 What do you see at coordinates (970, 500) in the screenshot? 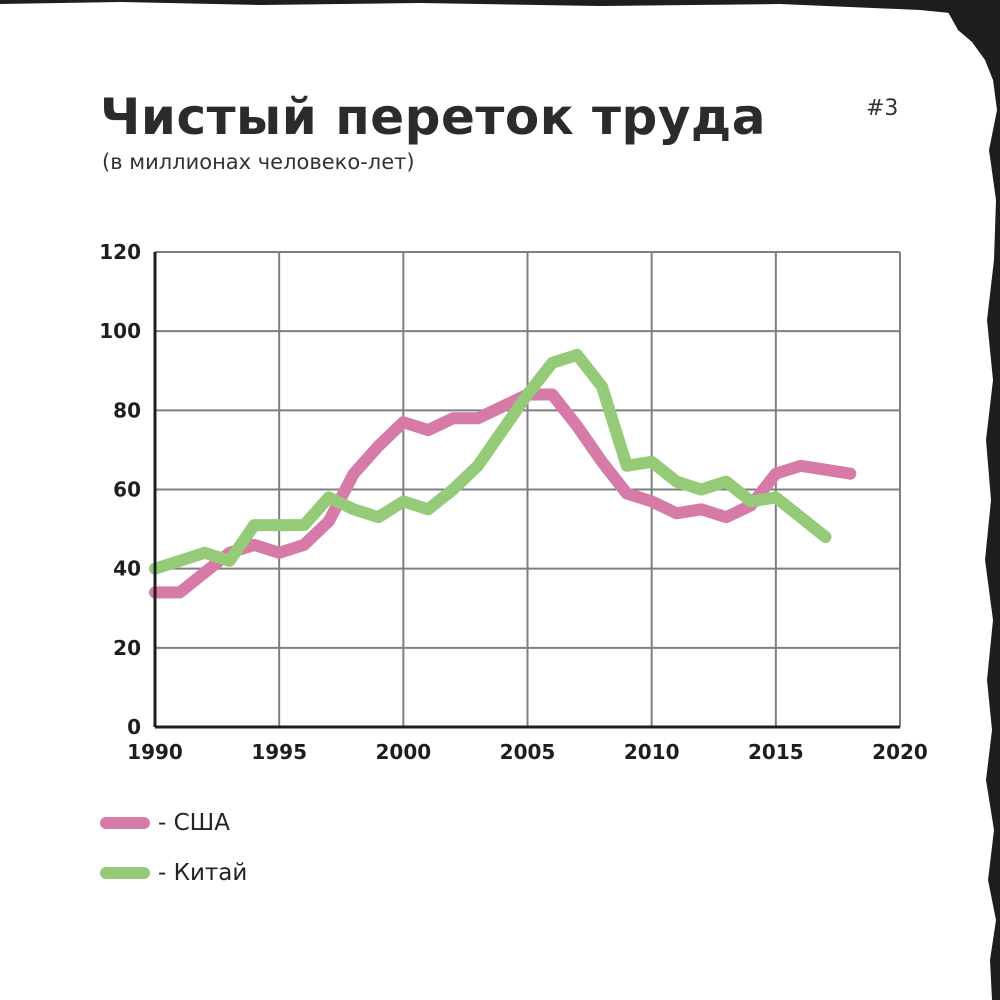
I see `dark-right-edge` at bounding box center [970, 500].